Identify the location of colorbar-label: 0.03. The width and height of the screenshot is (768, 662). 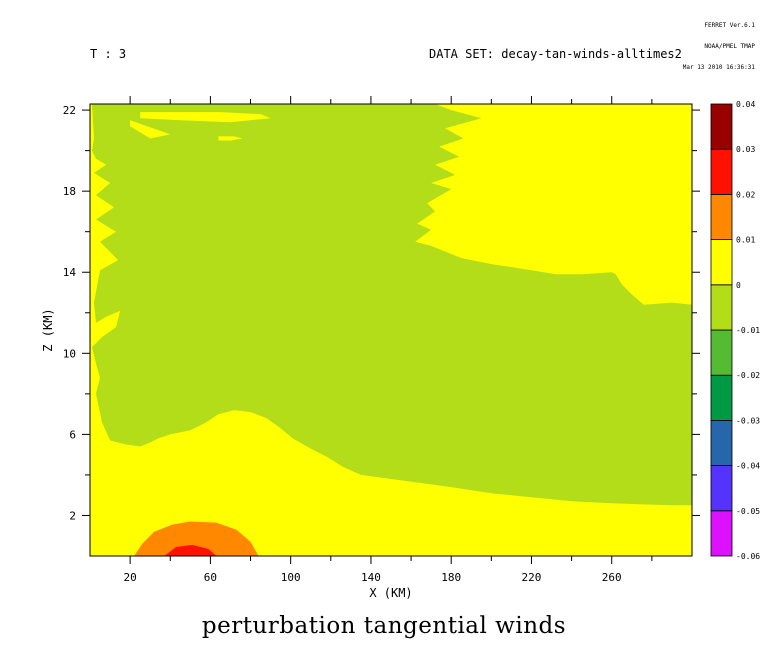
(745, 149).